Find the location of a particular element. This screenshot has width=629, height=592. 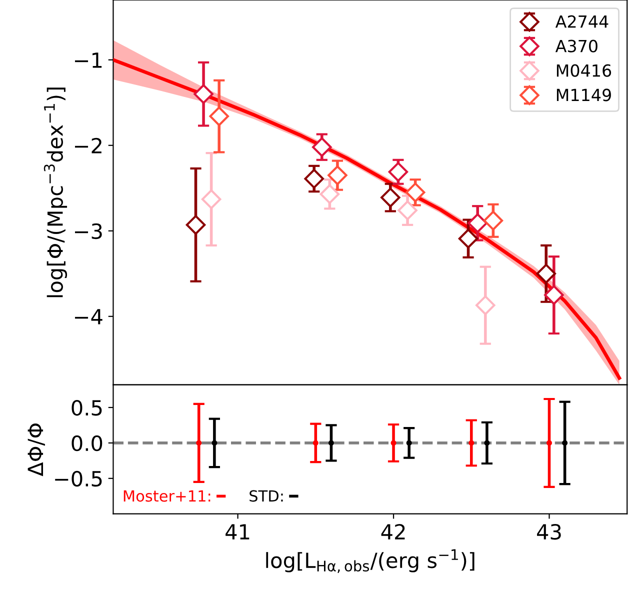

legend-label: M1149 is located at coordinates (583, 95).